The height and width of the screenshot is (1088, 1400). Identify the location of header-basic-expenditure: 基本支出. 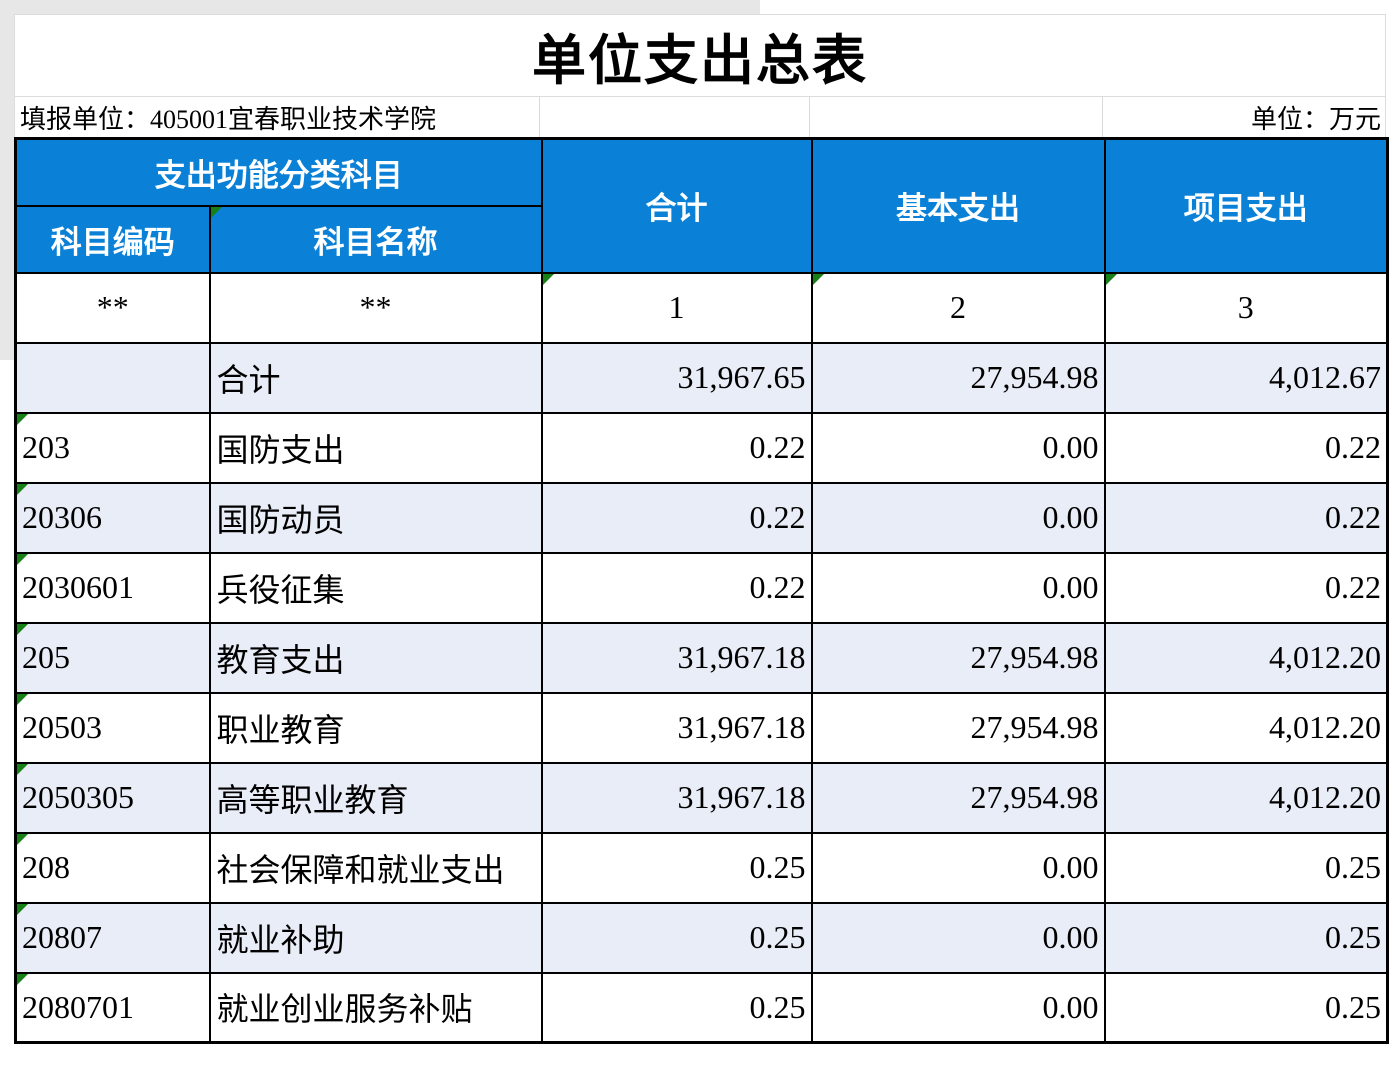
(958, 205).